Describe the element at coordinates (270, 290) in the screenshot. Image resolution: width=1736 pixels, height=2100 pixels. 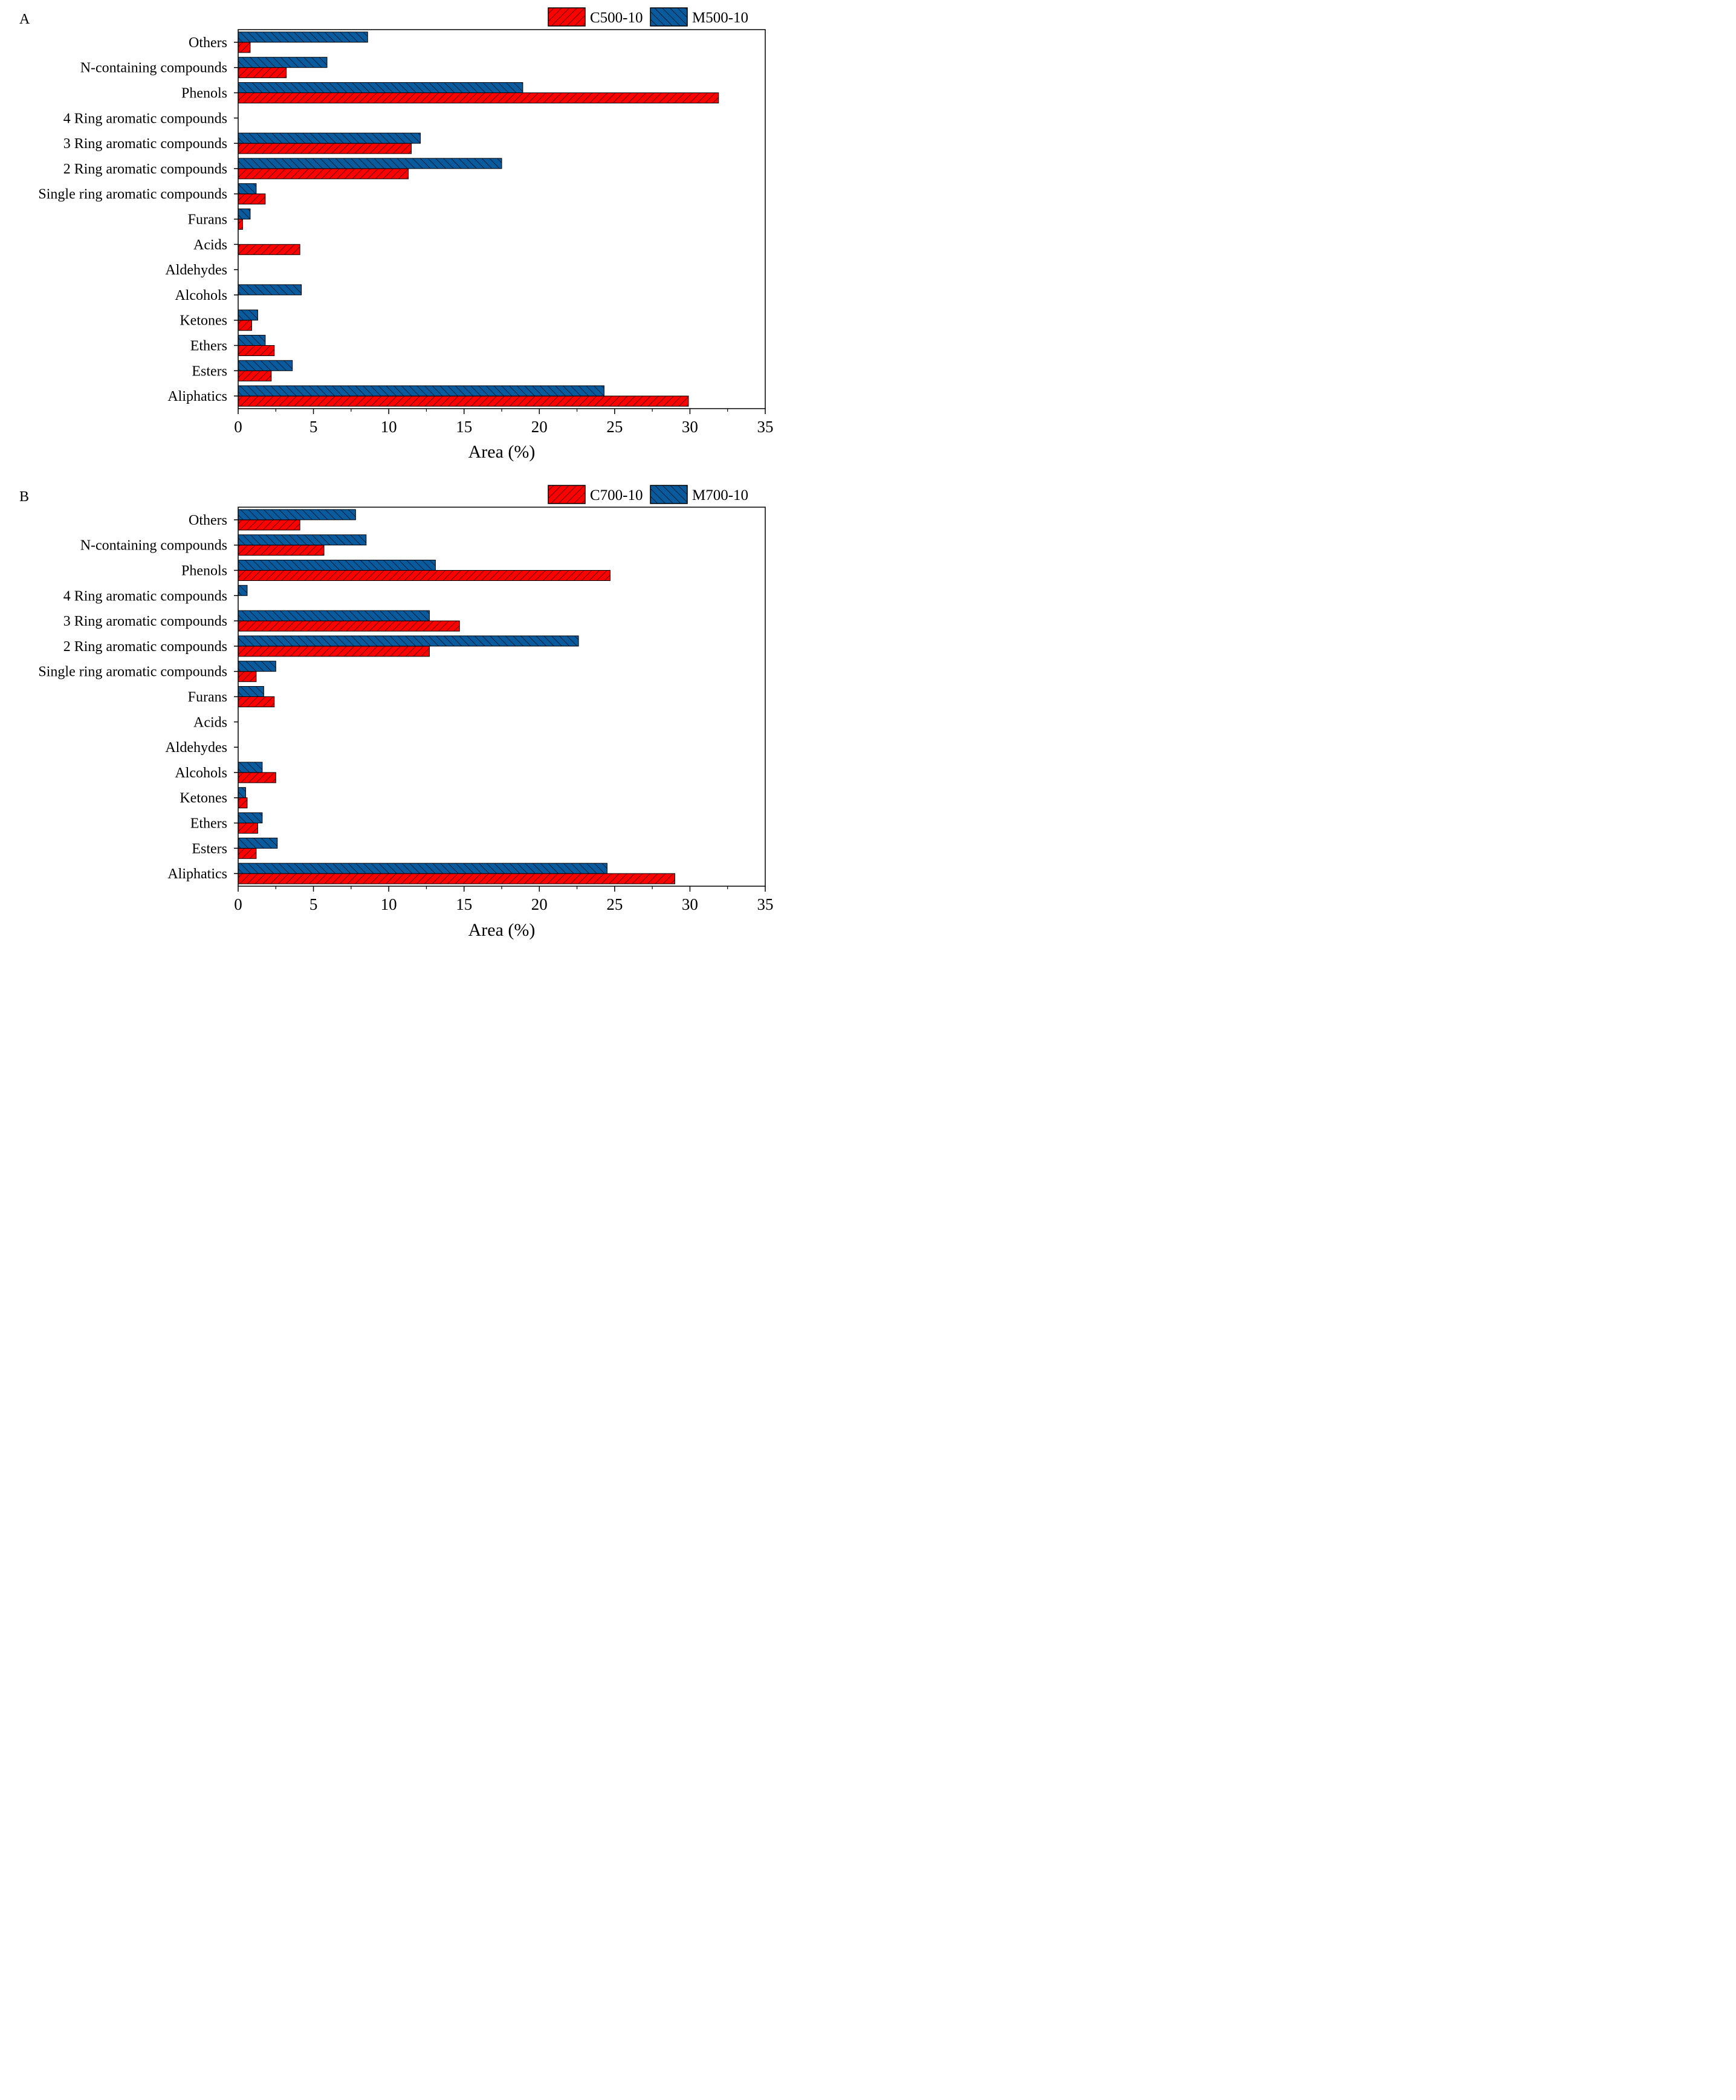
I see `bar-m500-10-alcohols` at that location.